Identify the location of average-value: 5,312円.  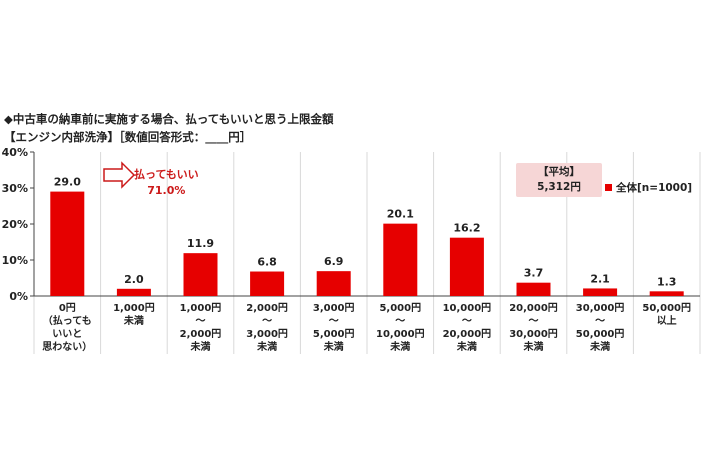
(559, 187).